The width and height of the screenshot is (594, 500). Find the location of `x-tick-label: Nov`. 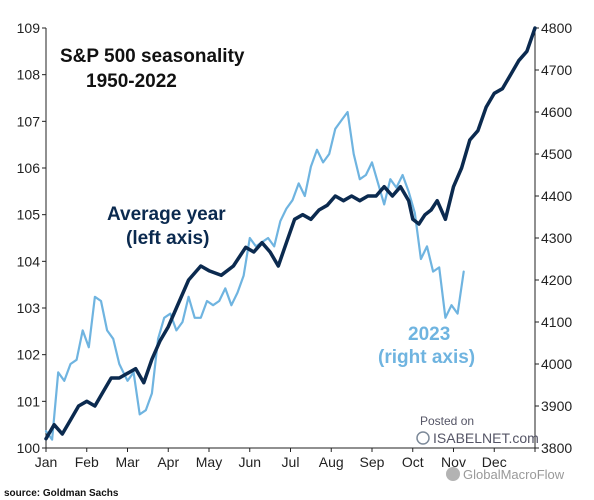

x-tick-label: Nov is located at coordinates (453, 462).